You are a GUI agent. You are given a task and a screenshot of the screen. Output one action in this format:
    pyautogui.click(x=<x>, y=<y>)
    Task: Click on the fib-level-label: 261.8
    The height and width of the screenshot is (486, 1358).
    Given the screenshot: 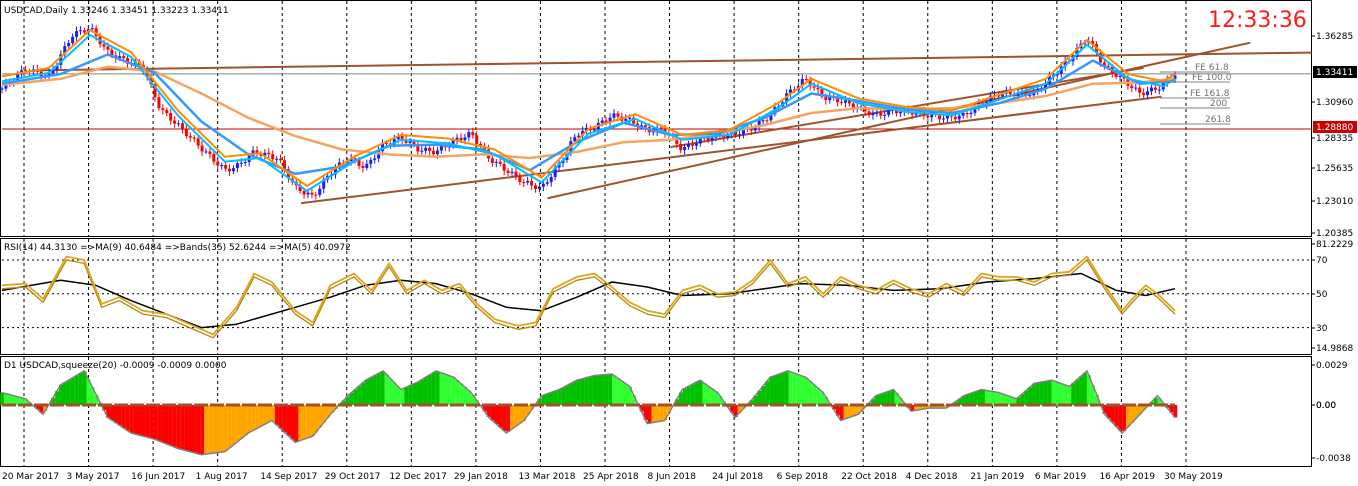 What is the action you would take?
    pyautogui.click(x=1218, y=120)
    